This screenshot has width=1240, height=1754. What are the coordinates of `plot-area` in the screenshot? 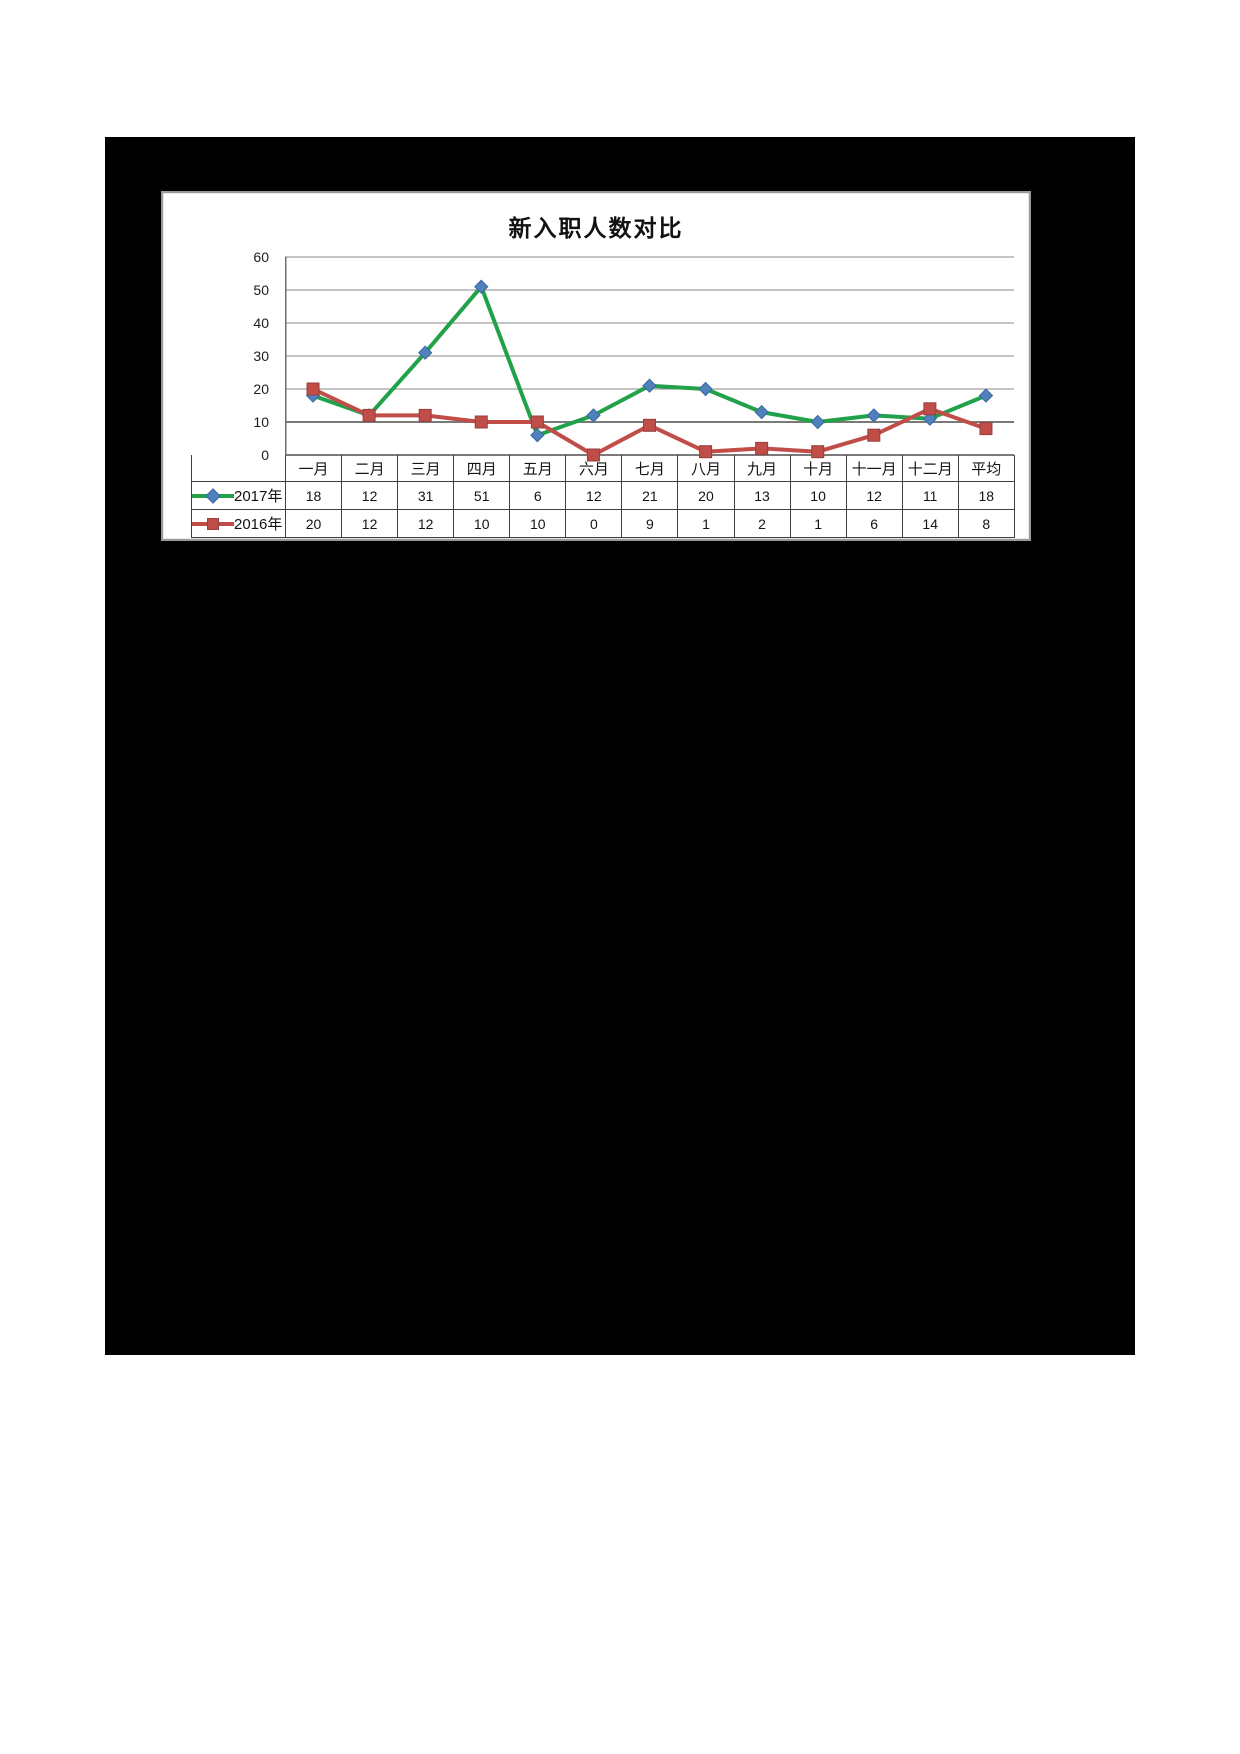 It's located at (649, 359).